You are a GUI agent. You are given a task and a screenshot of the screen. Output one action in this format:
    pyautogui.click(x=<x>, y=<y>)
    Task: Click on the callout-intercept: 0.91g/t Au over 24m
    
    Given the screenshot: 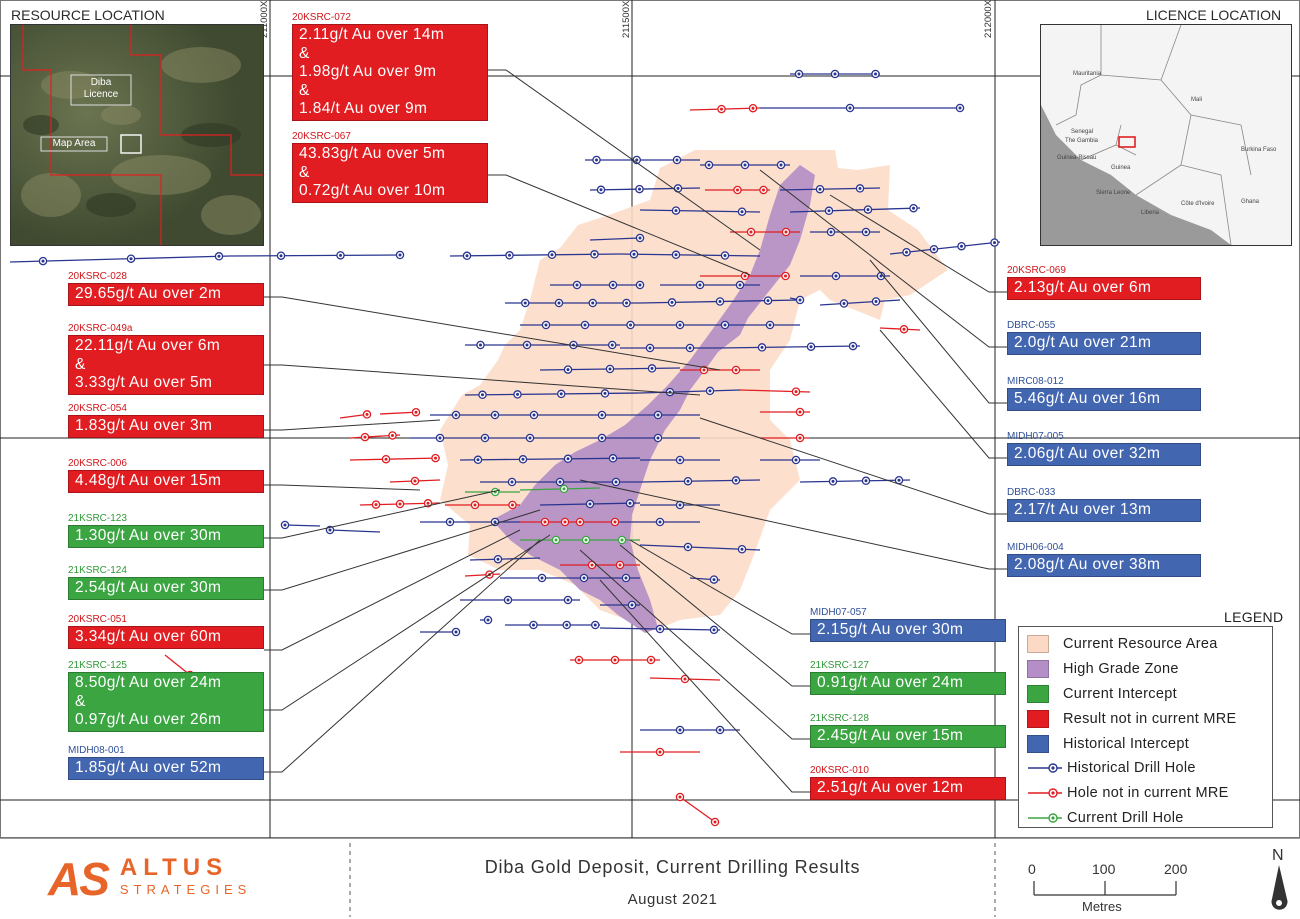 What is the action you would take?
    pyautogui.click(x=890, y=682)
    